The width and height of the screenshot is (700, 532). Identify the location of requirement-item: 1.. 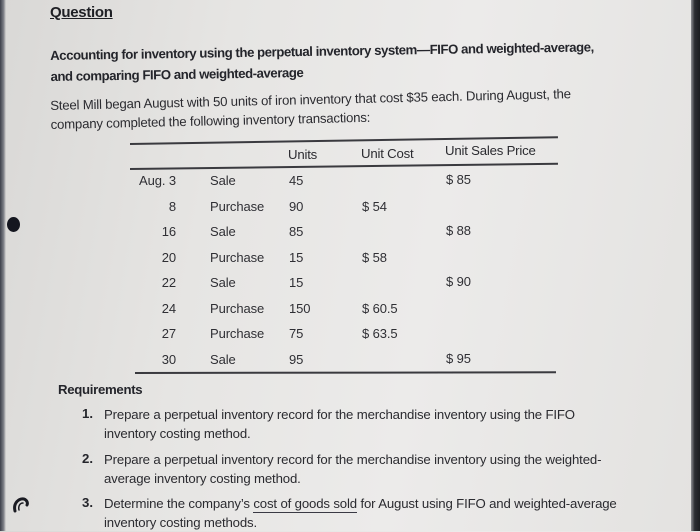
(87, 414).